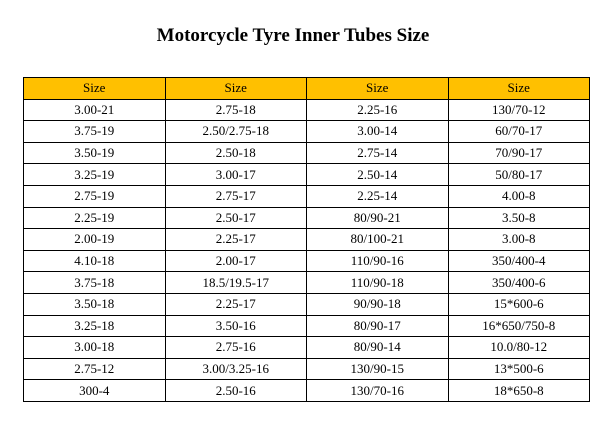  What do you see at coordinates (377, 153) in the screenshot?
I see `table-cell: 2.75-14` at bounding box center [377, 153].